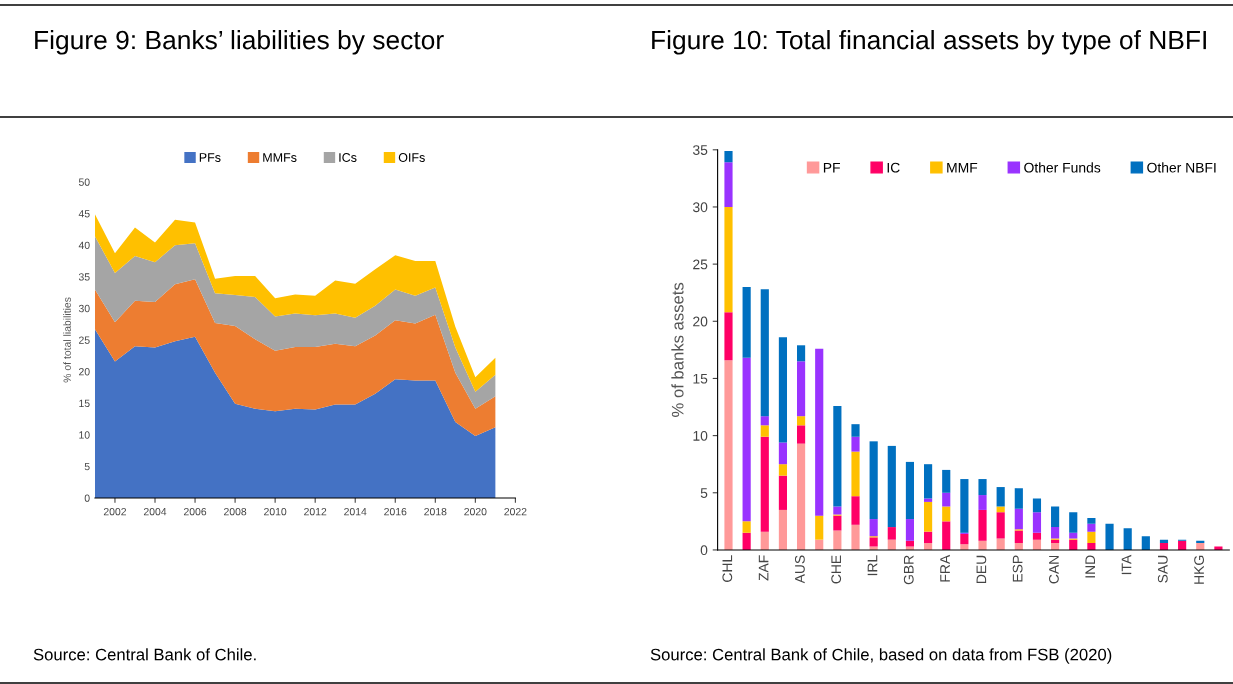 This screenshot has width=1233, height=684. I want to click on x-tick-label: 2008, so click(235, 511).